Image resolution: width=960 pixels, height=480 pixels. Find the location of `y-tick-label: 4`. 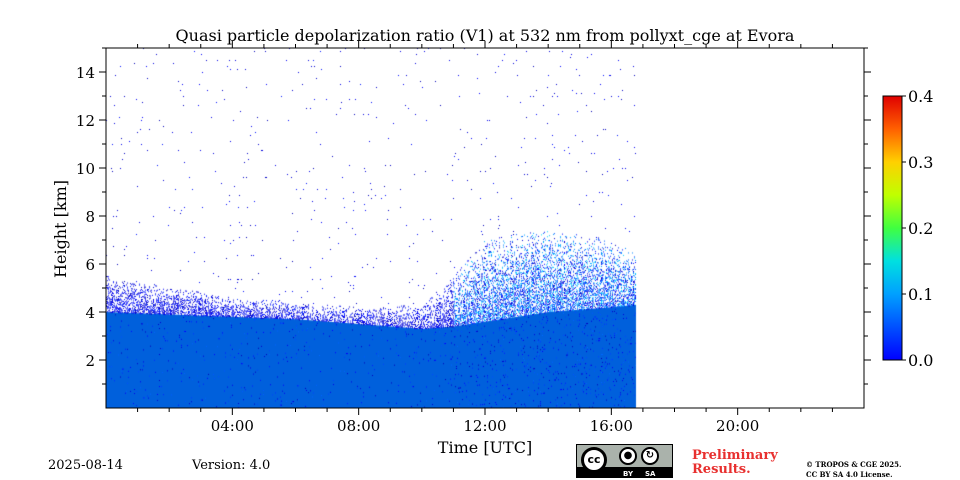

y-tick-label: 4 is located at coordinates (90, 313).